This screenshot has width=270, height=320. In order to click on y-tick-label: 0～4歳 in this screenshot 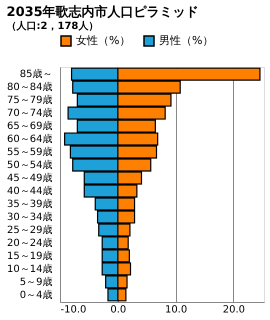, I will do `click(36, 294)`.